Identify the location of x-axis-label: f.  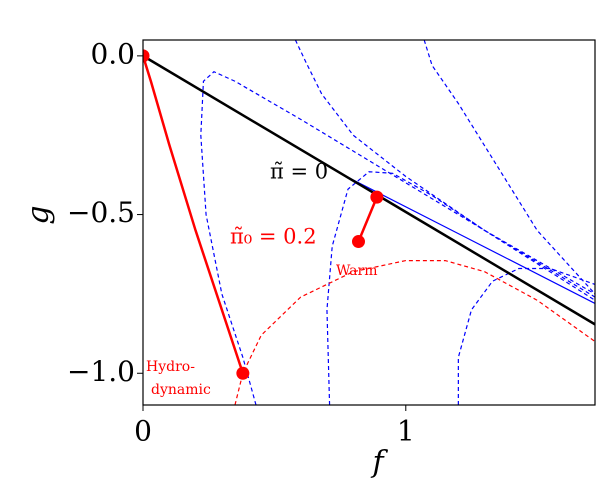
(379, 462).